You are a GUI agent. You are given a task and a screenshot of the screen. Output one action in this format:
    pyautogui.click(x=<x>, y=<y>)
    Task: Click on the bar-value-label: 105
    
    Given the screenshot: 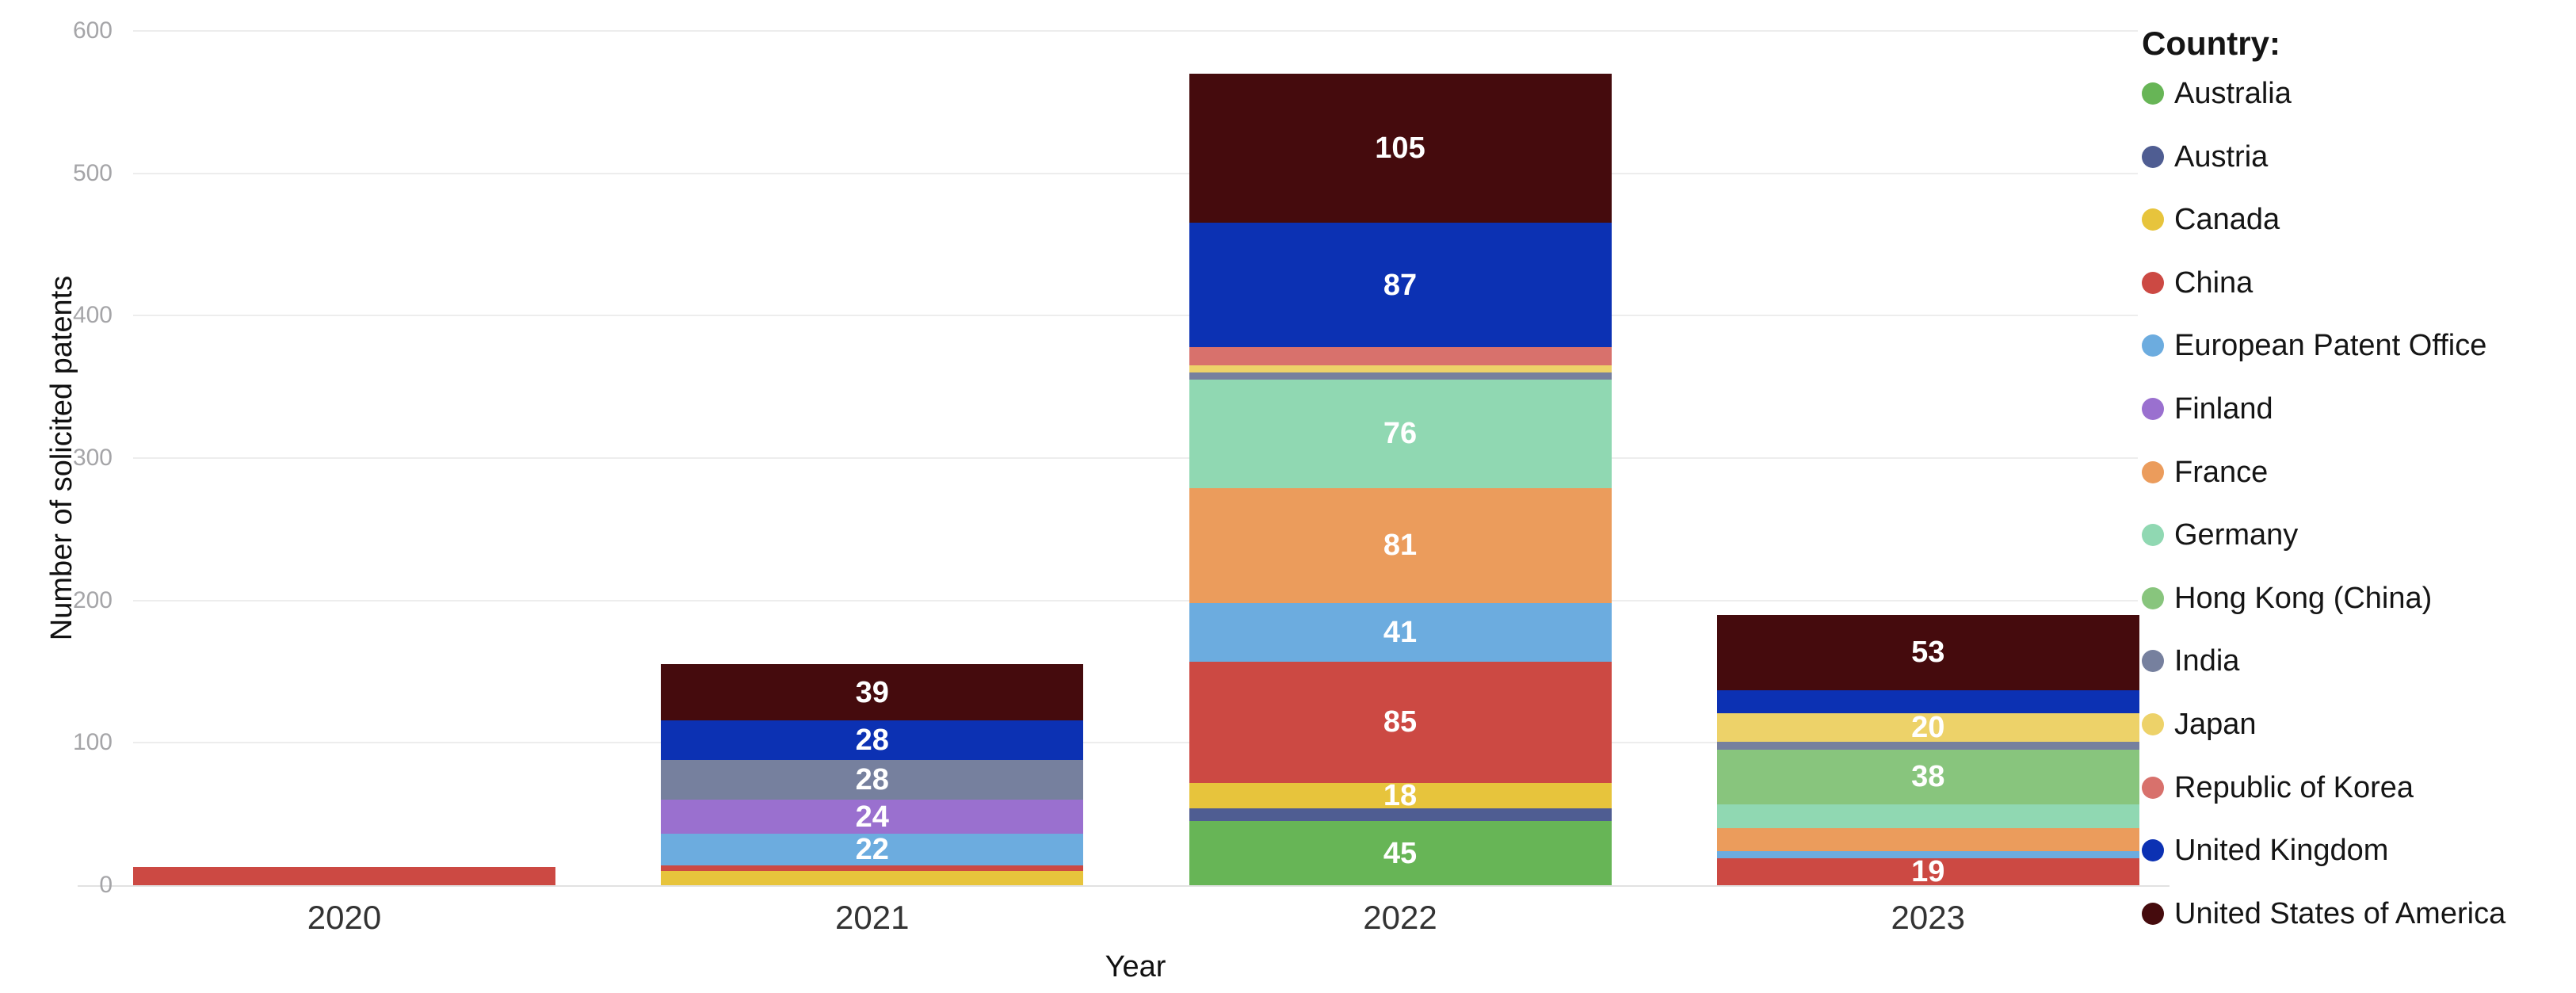 What is the action you would take?
    pyautogui.click(x=1400, y=149)
    